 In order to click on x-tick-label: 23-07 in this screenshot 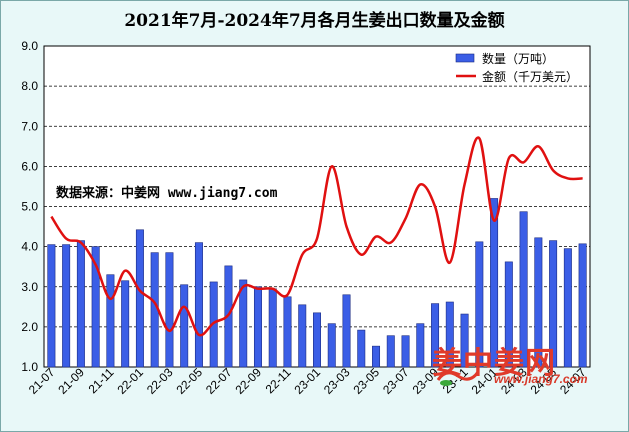, I will do `click(396, 381)`.